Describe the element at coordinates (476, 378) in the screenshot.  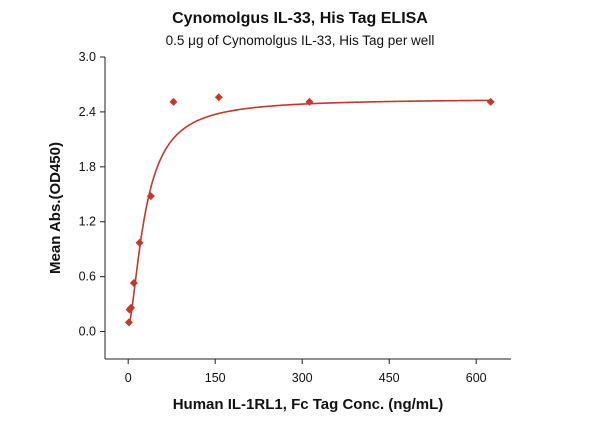
I see `x-tick-label: 600` at that location.